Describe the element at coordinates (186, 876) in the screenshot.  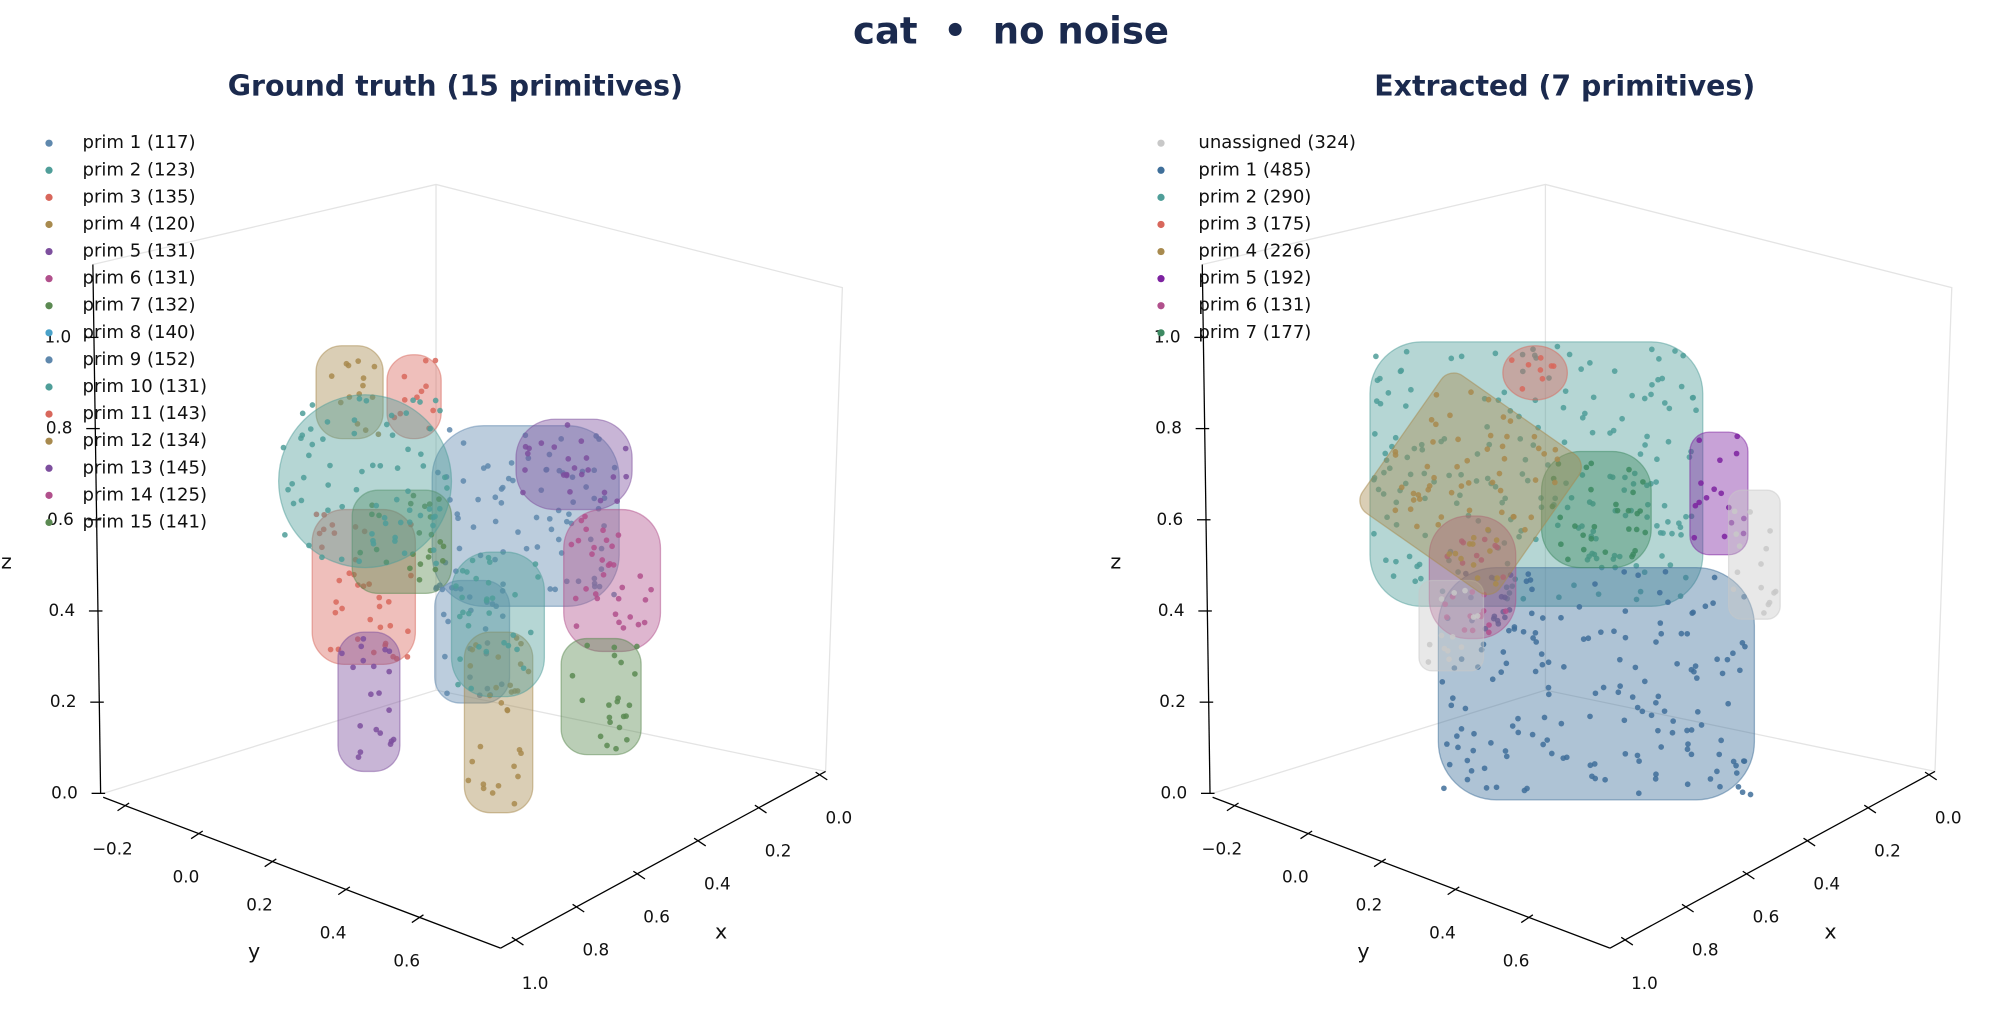
I see `y-tick-label: 0.0` at that location.